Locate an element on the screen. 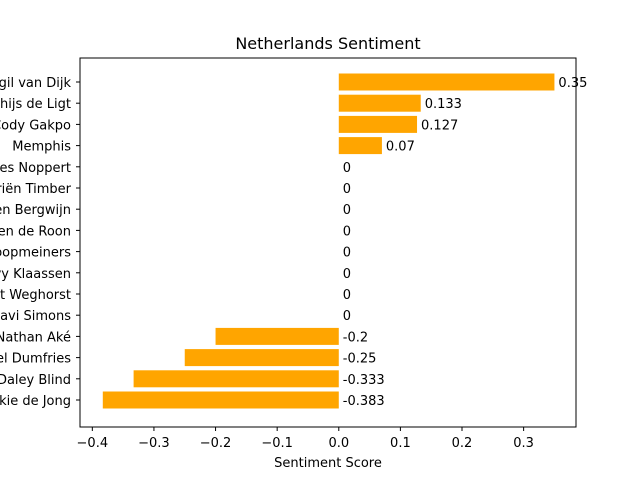 The image size is (640, 480). chart-title: Netherlands Sentiment is located at coordinates (327, 43).